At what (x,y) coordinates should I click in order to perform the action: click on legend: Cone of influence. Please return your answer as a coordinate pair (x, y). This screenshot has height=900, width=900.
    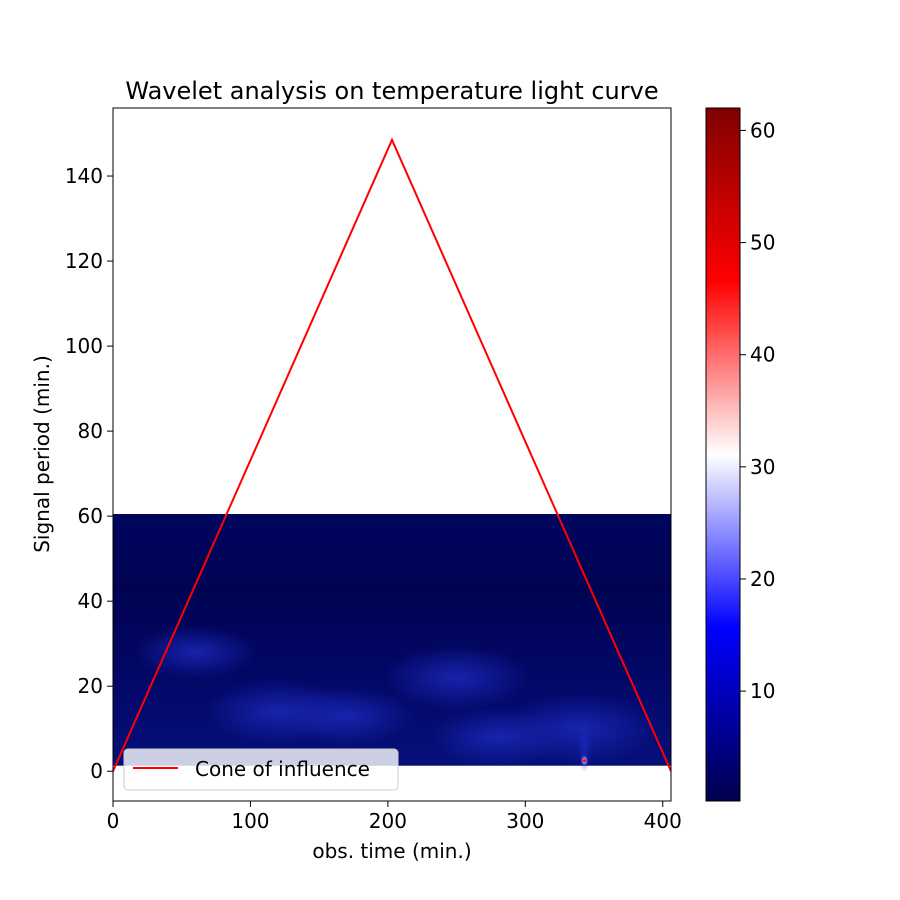
    Looking at the image, I should click on (261, 769).